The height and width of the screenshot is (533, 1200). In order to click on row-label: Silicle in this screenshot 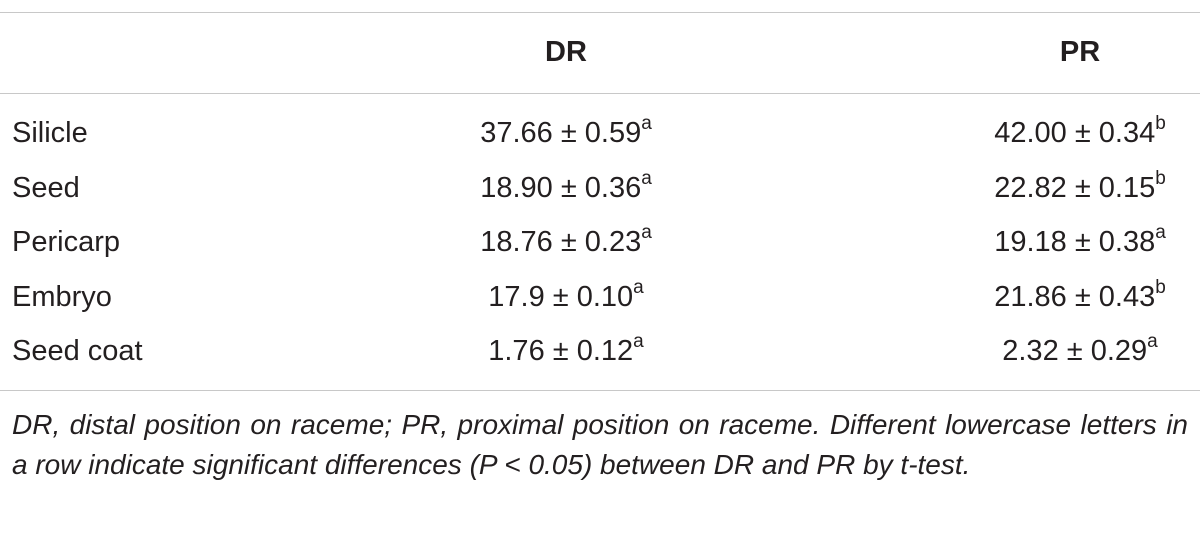, I will do `click(50, 133)`.